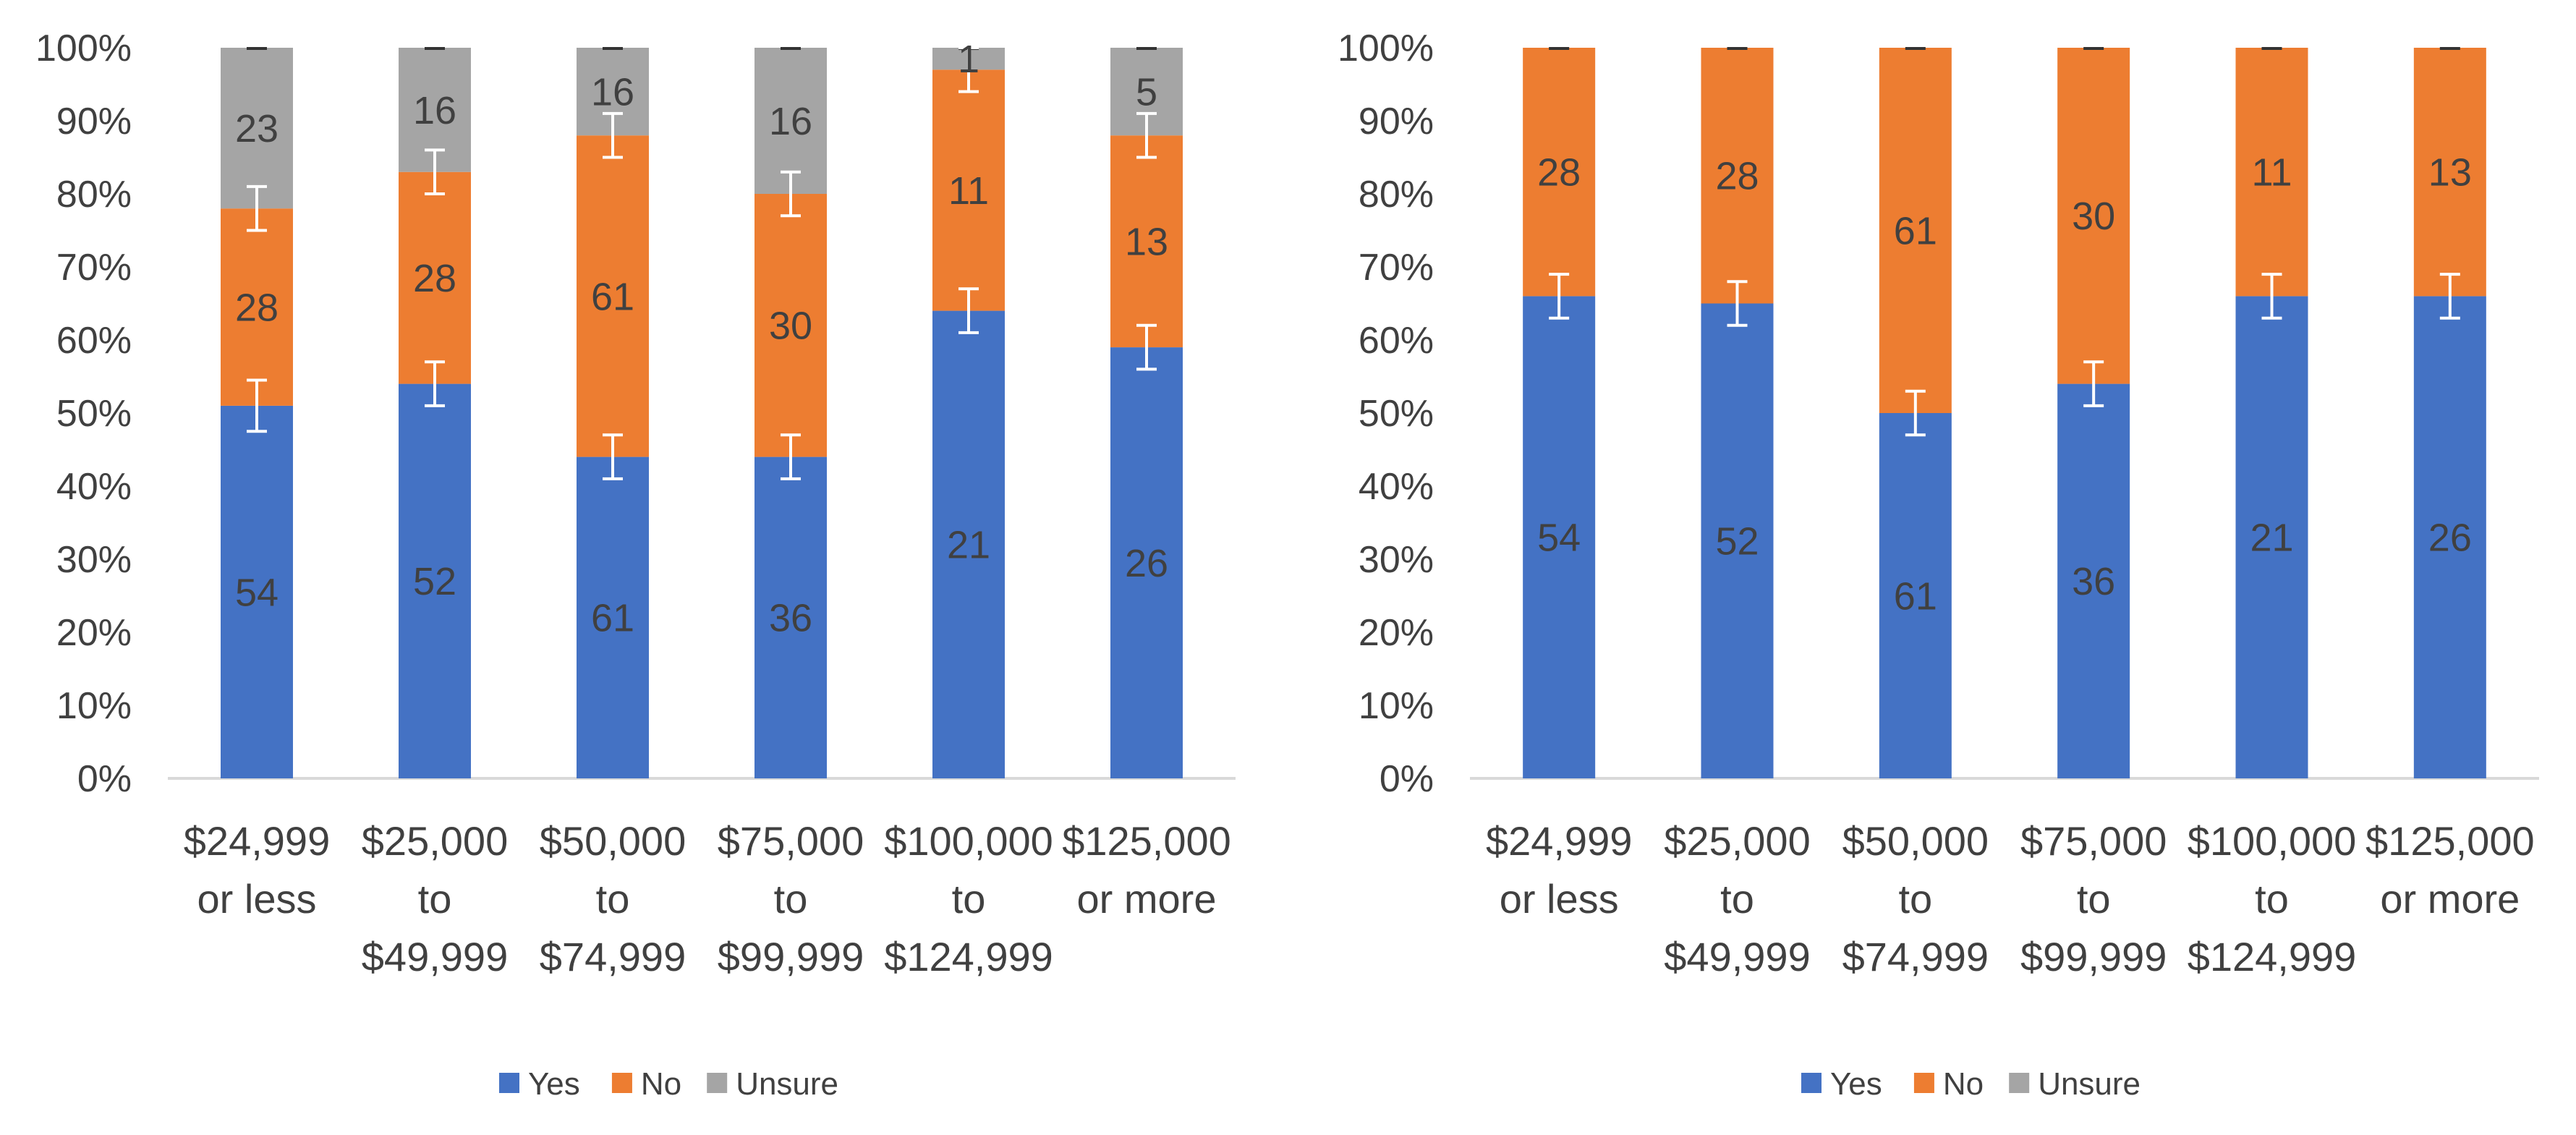  I want to click on bar-stack: 36 30, so click(2093, 413).